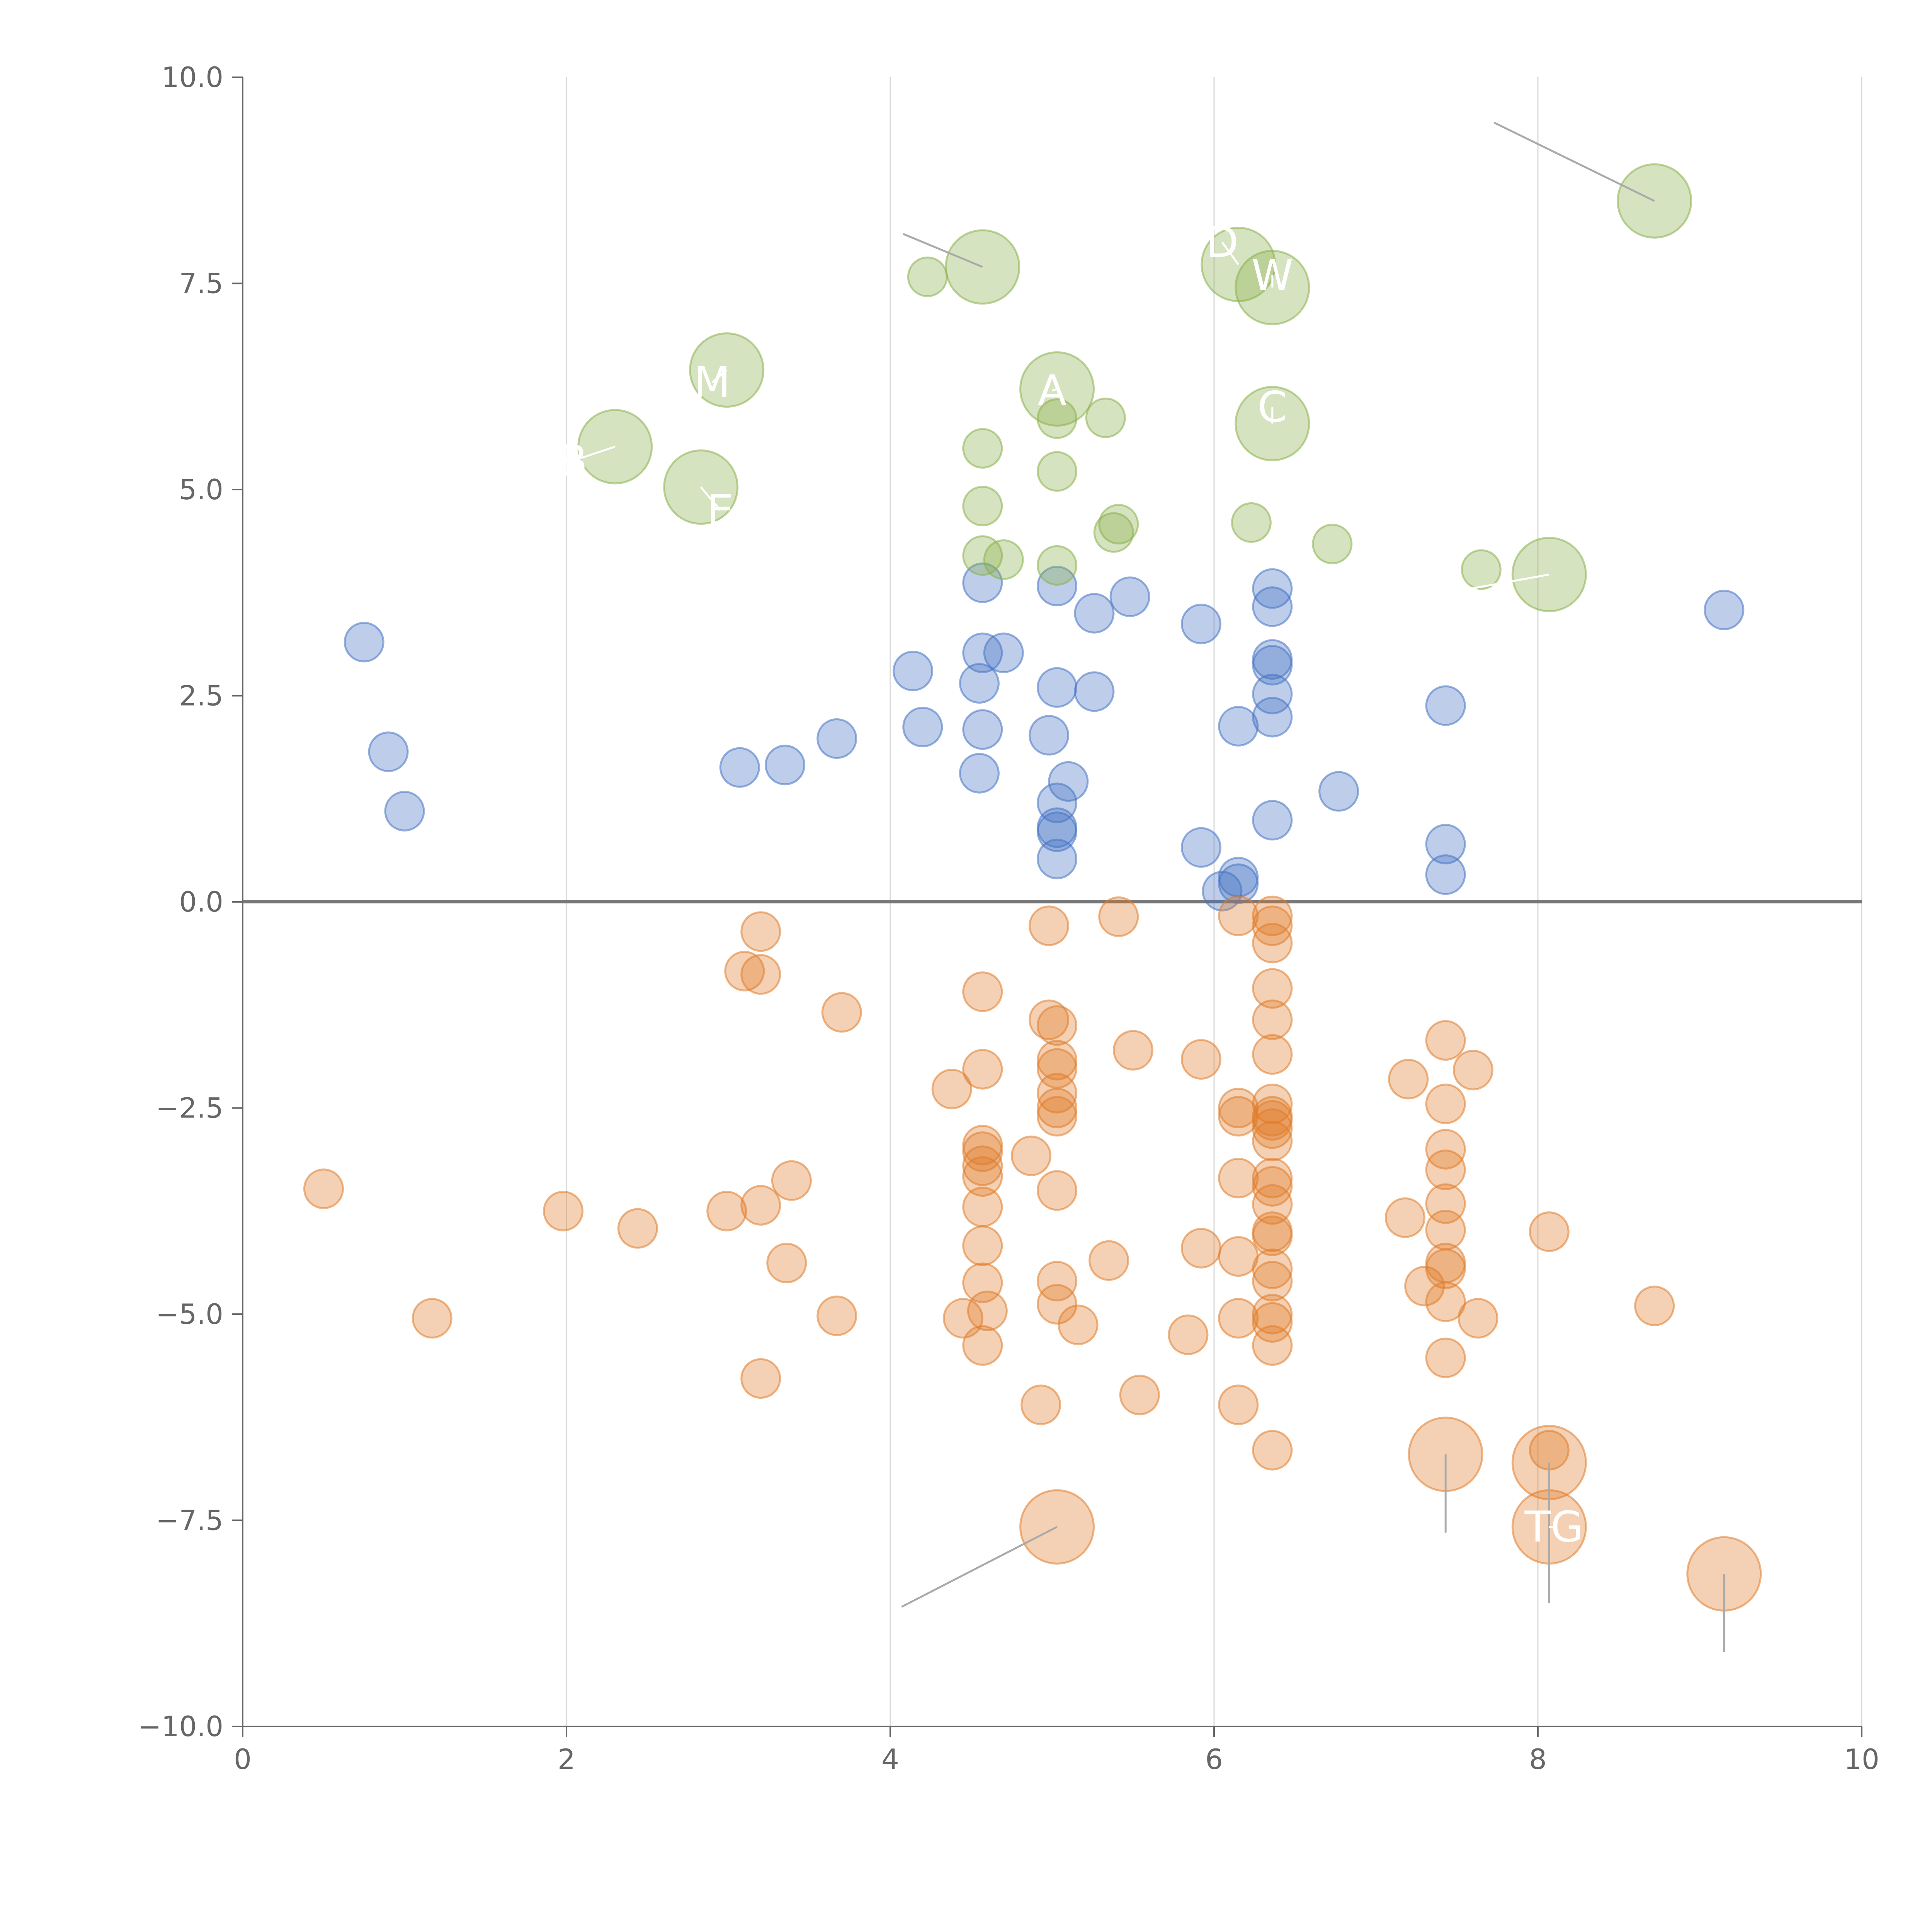  Describe the element at coordinates (201, 902) in the screenshot. I see `y-tick-label: 0.0` at that location.